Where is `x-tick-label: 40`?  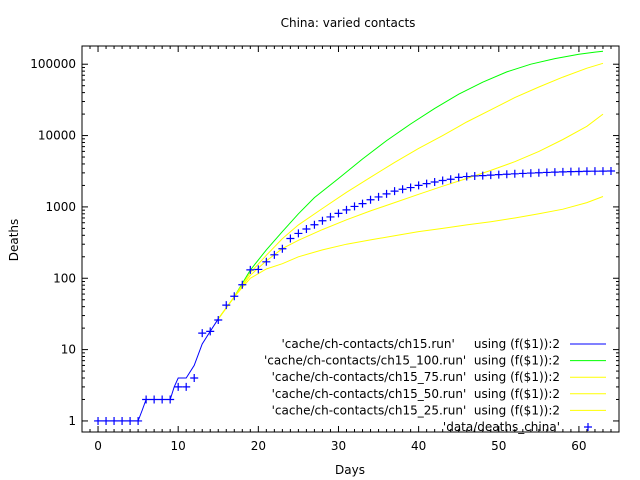
x-tick-label: 40 is located at coordinates (418, 446).